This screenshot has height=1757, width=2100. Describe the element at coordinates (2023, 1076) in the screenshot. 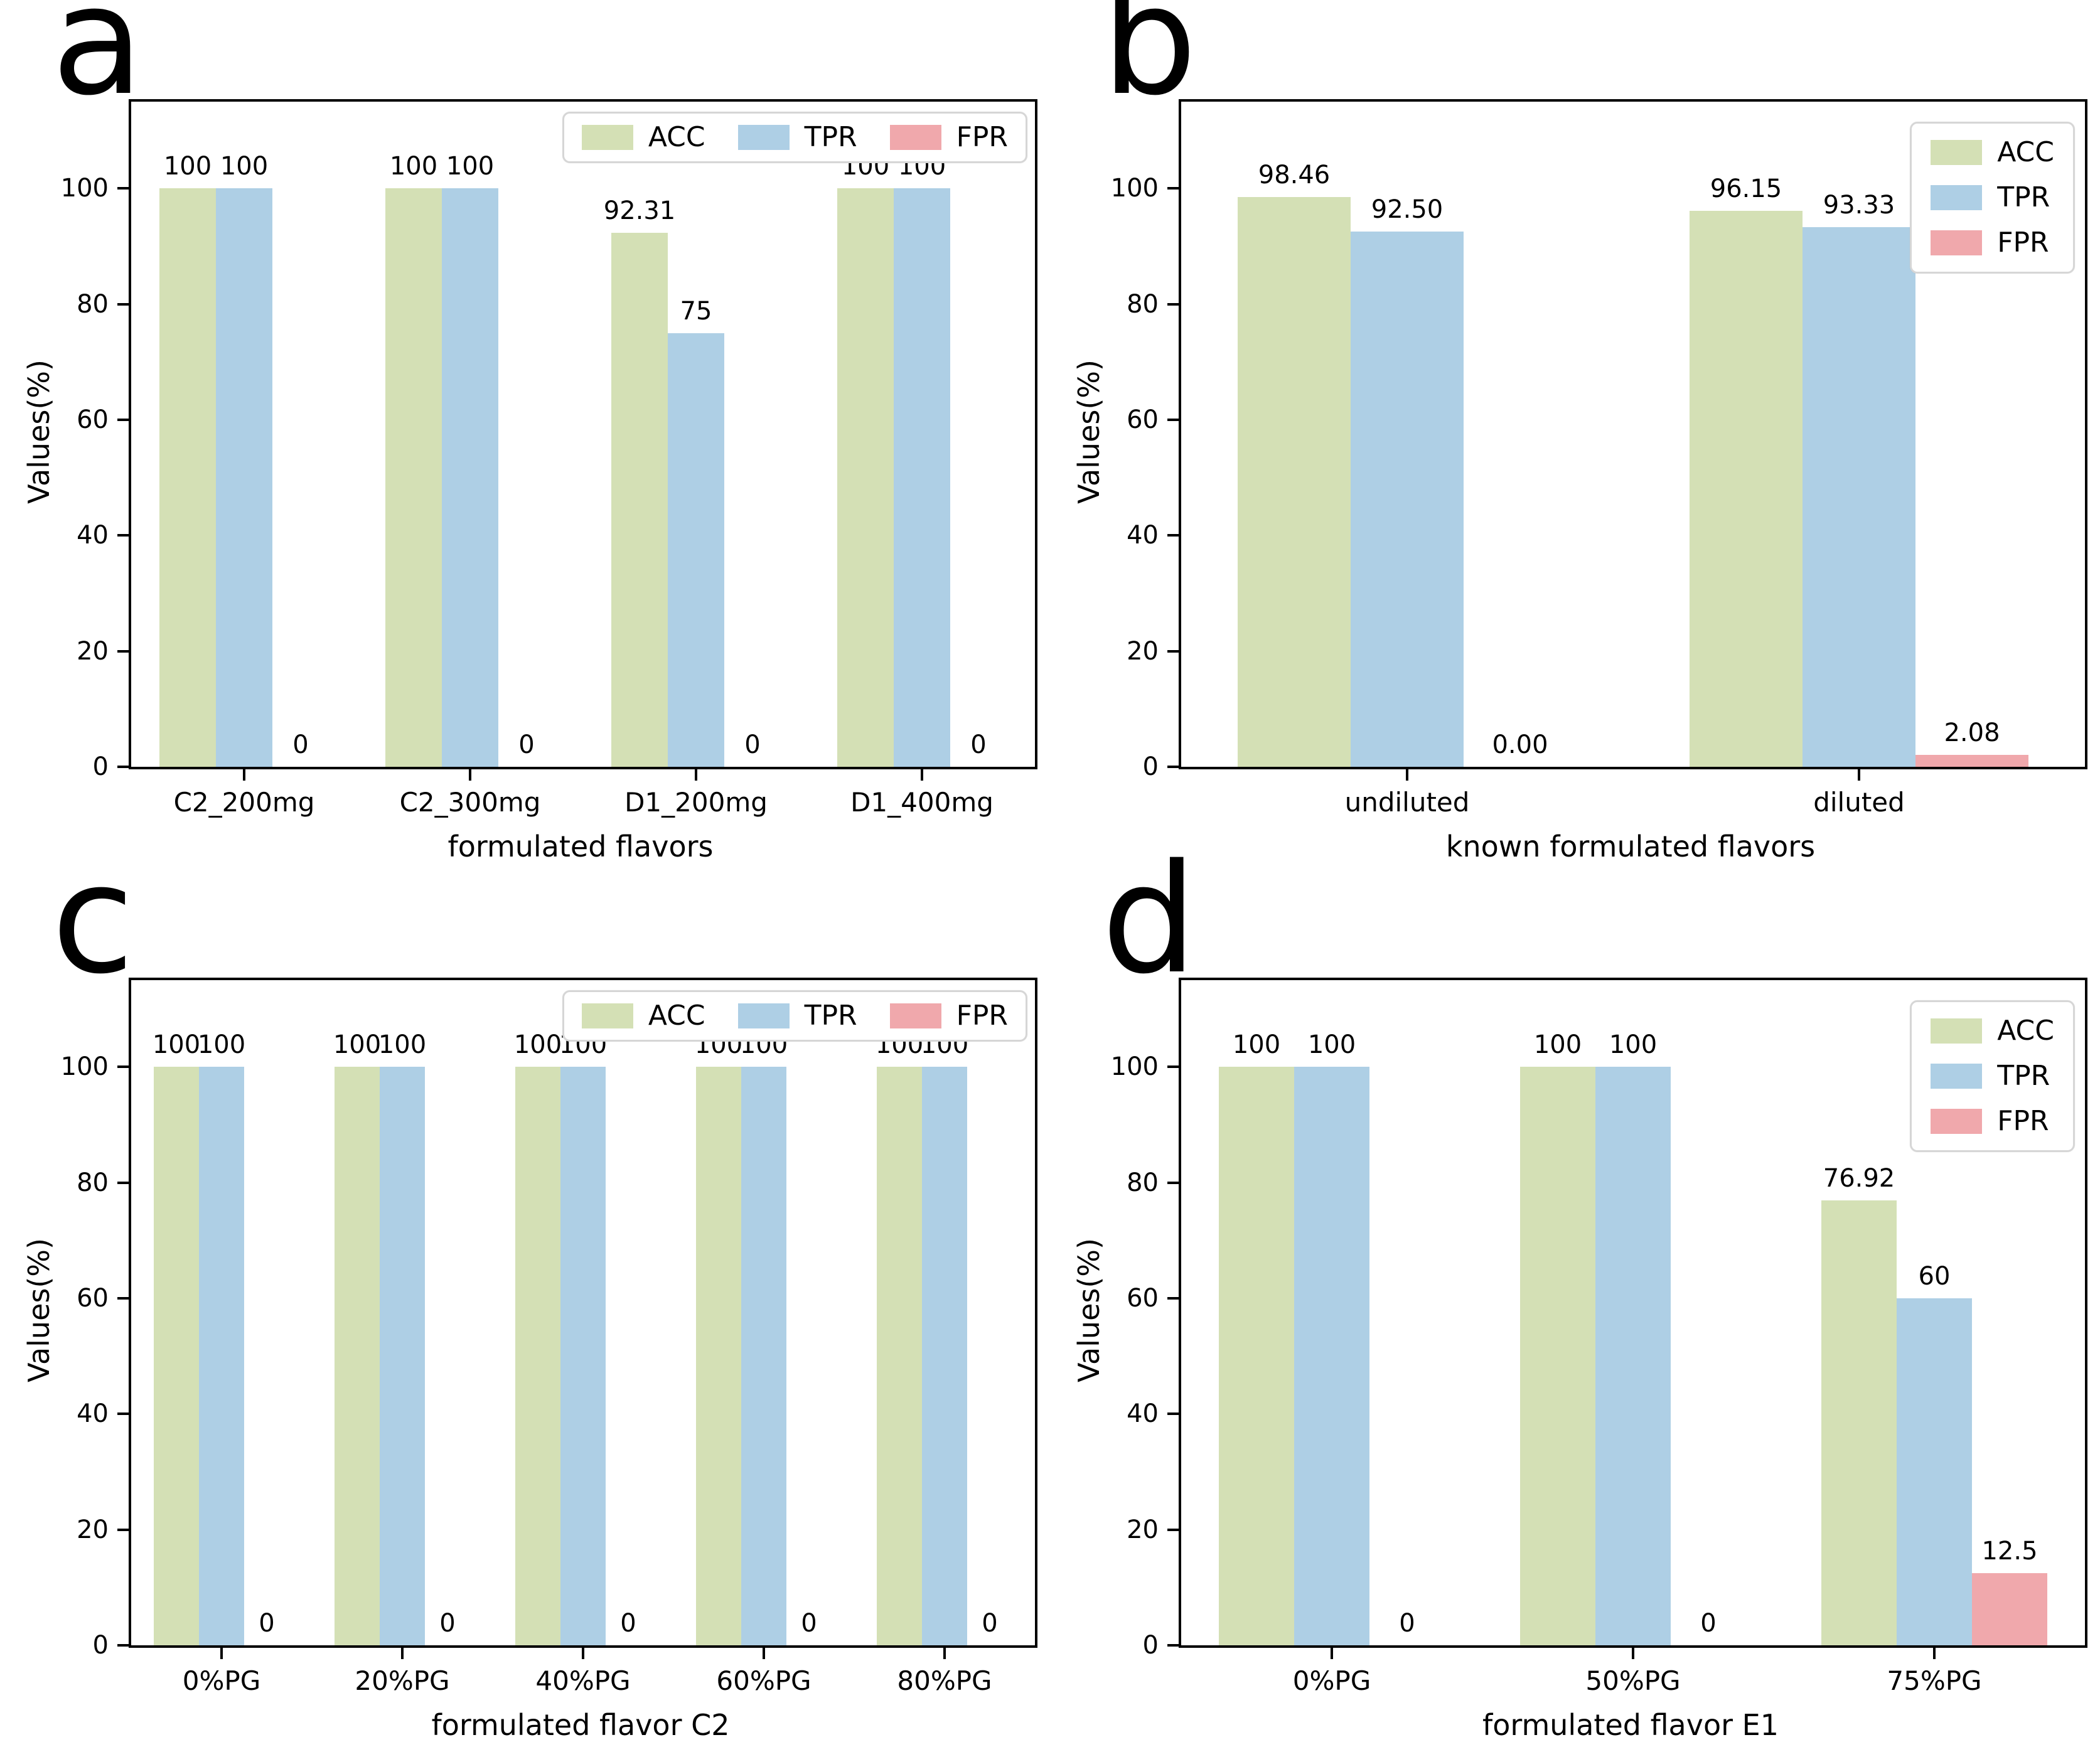

I see `legend-label: TPR` at that location.